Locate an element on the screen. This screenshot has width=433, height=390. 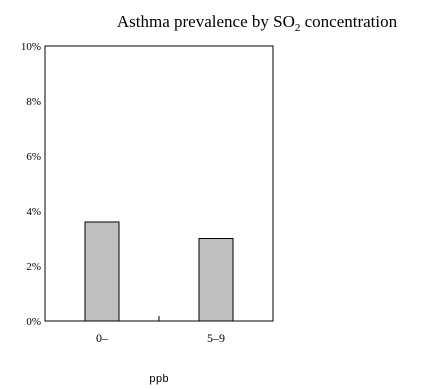
y-tick-label: 2% is located at coordinates (33, 267).